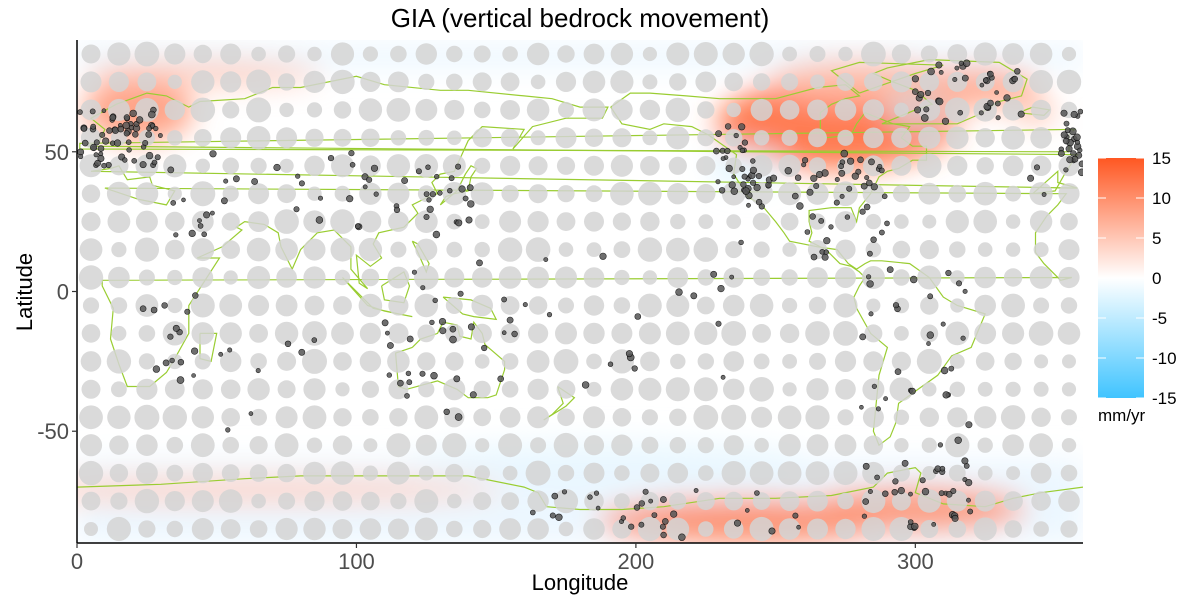 Image resolution: width=1200 pixels, height=600 pixels. What do you see at coordinates (502, 558) in the screenshot?
I see `x-ticks: 0 100 200 300` at bounding box center [502, 558].